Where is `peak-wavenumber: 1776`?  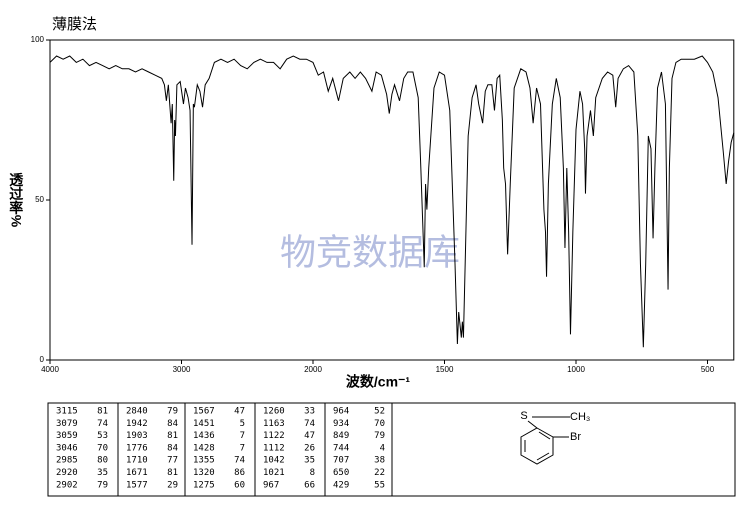 peak-wavenumber: 1776 is located at coordinates (137, 448).